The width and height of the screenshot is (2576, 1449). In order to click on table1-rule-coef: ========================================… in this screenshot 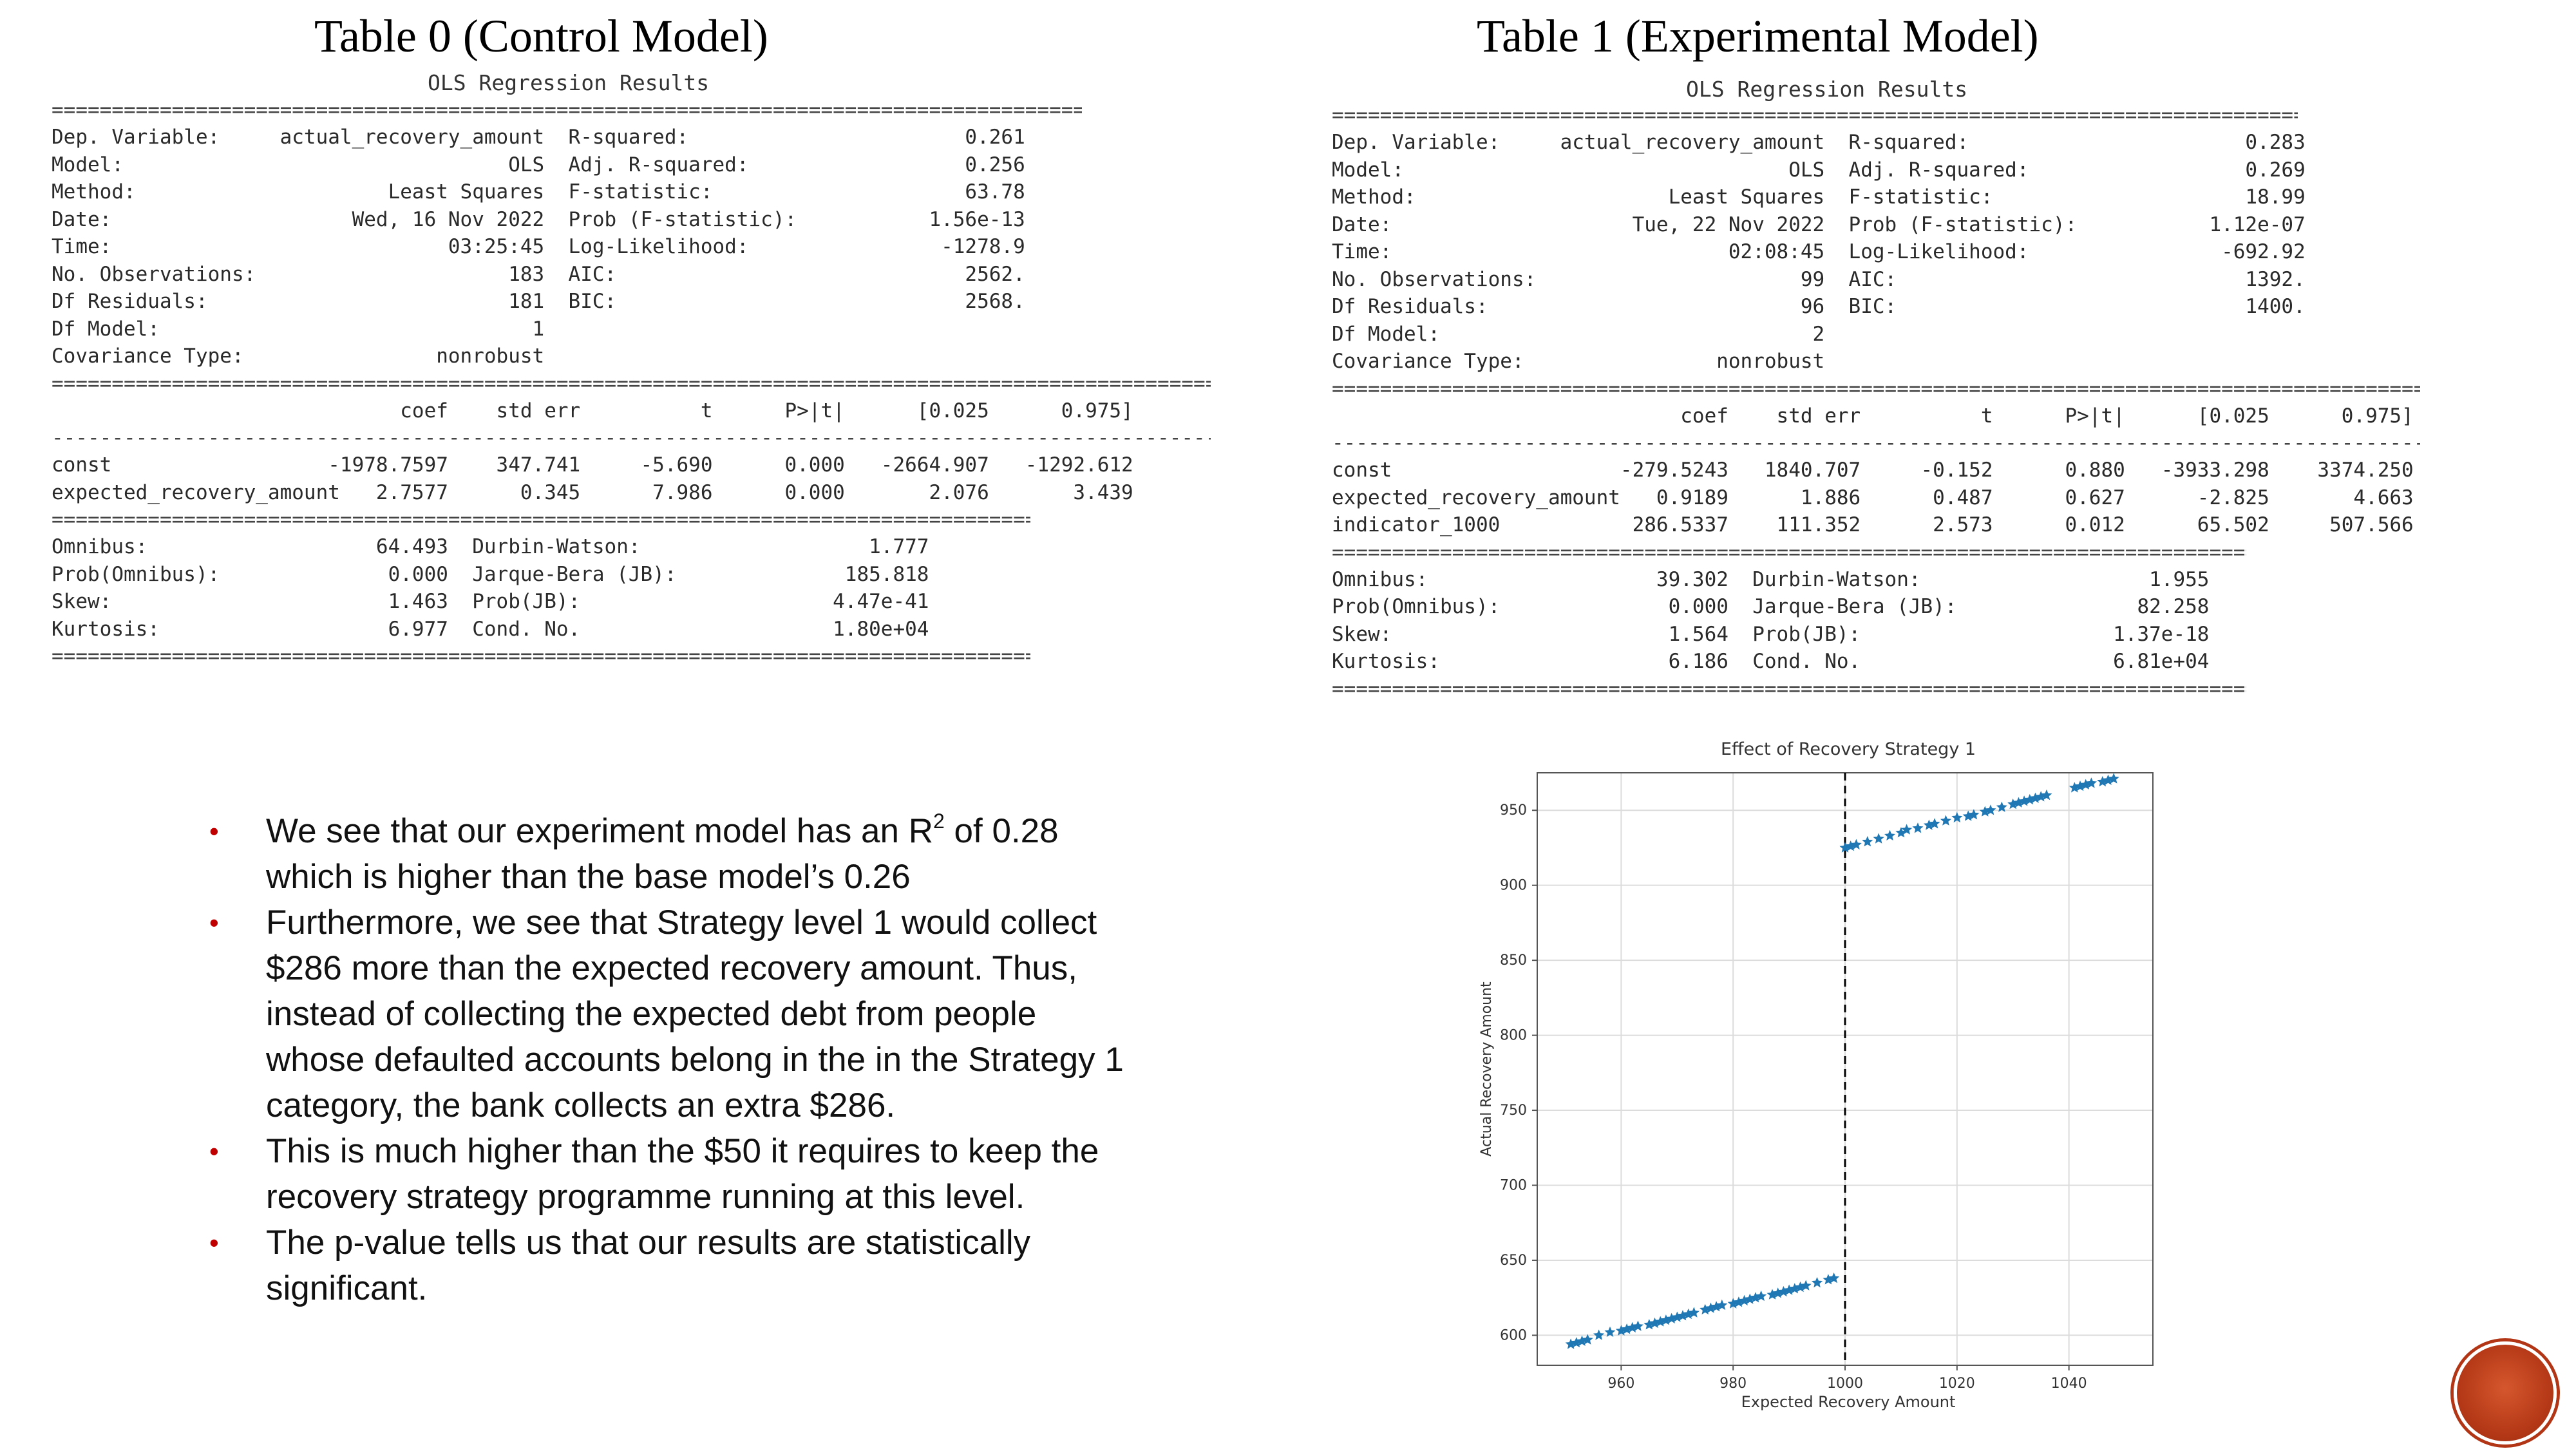, I will do `click(1876, 389)`.